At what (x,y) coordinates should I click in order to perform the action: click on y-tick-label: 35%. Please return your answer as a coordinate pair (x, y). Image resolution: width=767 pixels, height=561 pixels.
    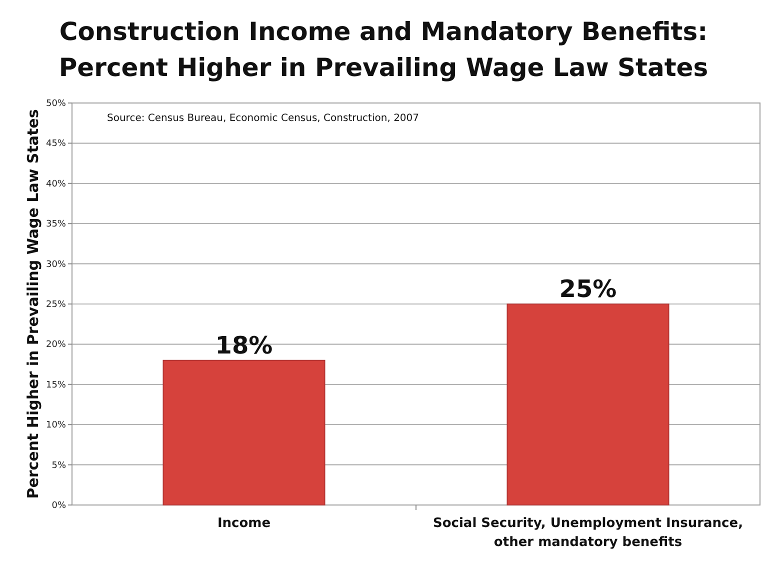
    Looking at the image, I should click on (56, 225).